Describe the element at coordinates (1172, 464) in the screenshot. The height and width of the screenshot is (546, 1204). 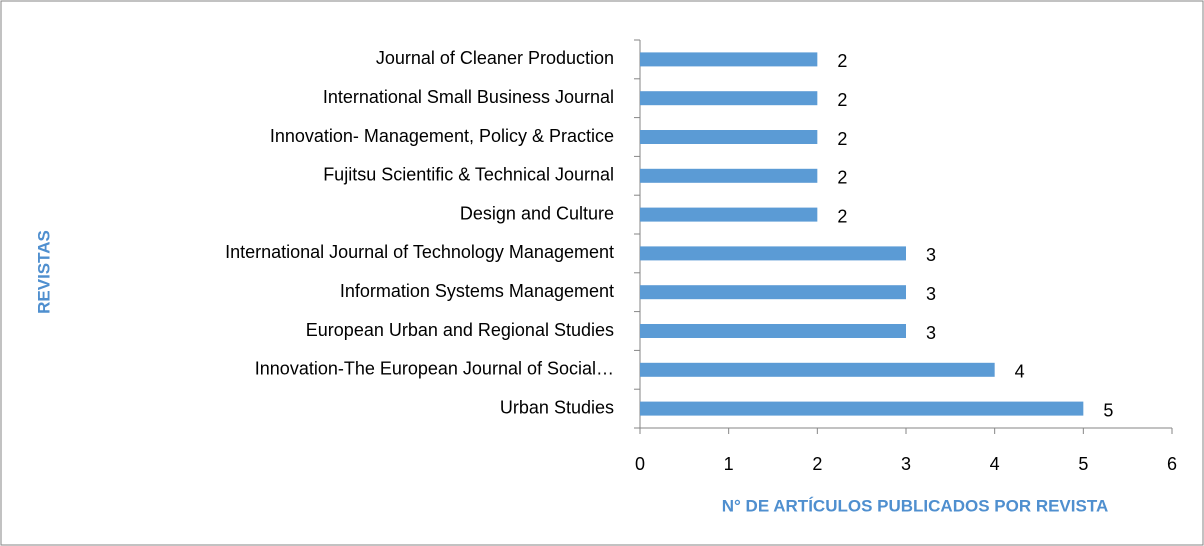
I see `x-tick-label: 6` at that location.